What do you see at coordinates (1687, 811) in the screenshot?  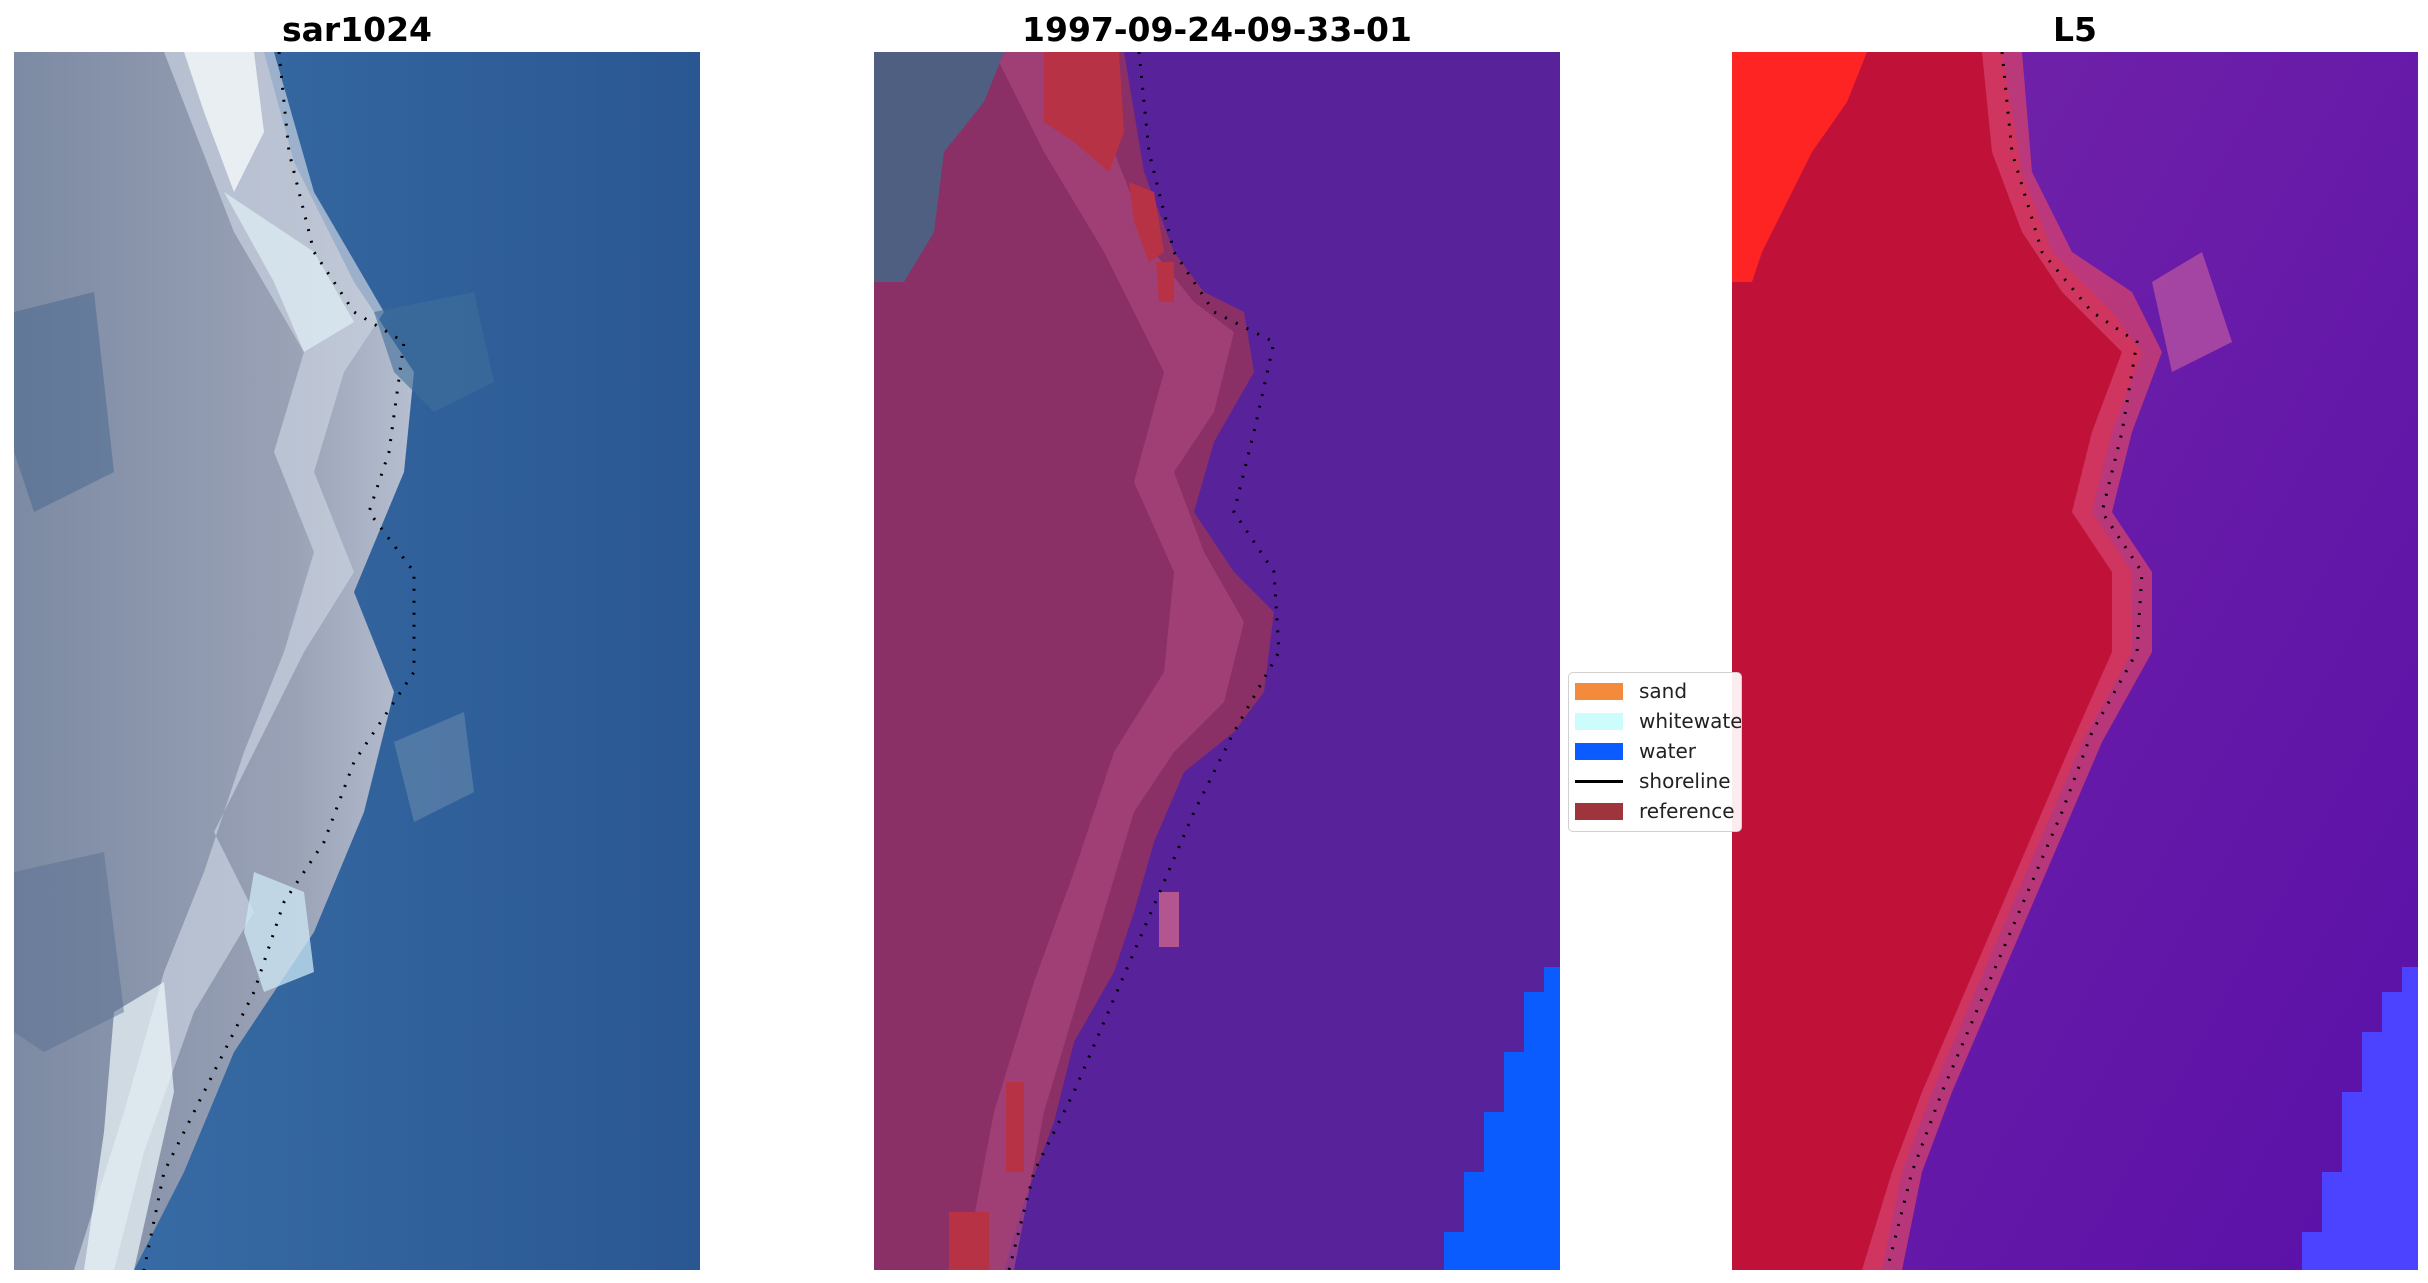 I see `legend-label: reference` at bounding box center [1687, 811].